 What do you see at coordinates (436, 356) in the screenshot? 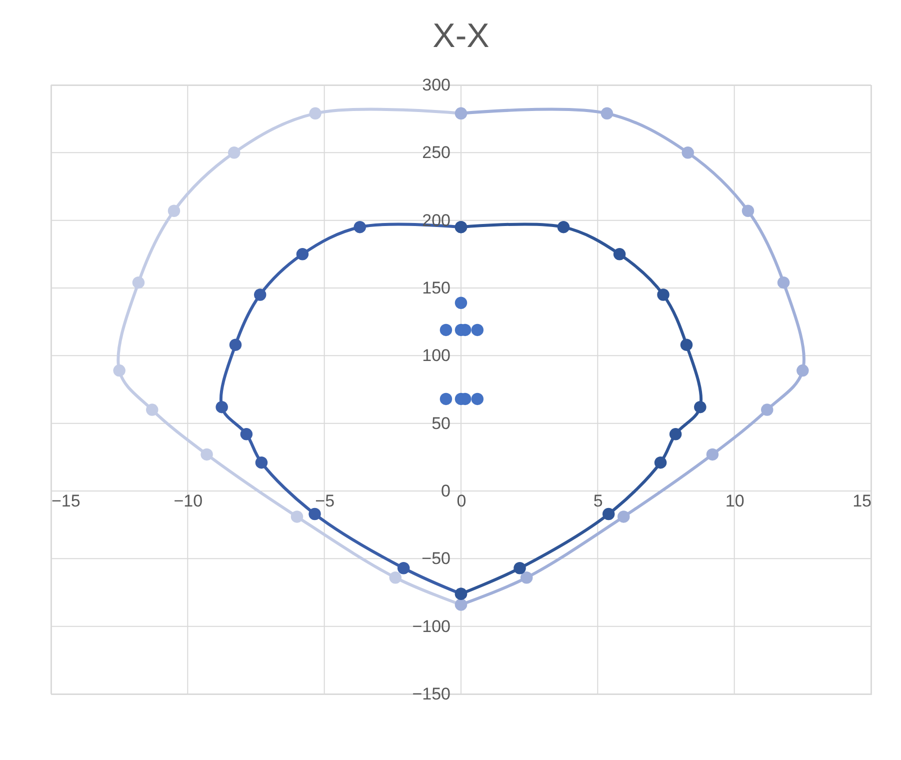
I see `y-tick-label: 100` at bounding box center [436, 356].